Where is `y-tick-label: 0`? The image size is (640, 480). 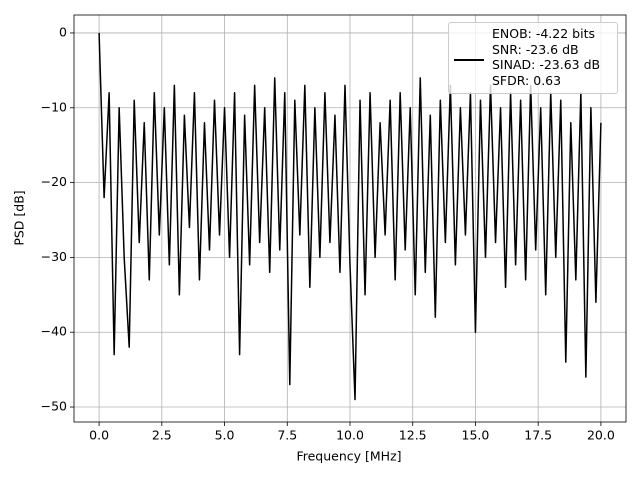 y-tick-label: 0 is located at coordinates (63, 31).